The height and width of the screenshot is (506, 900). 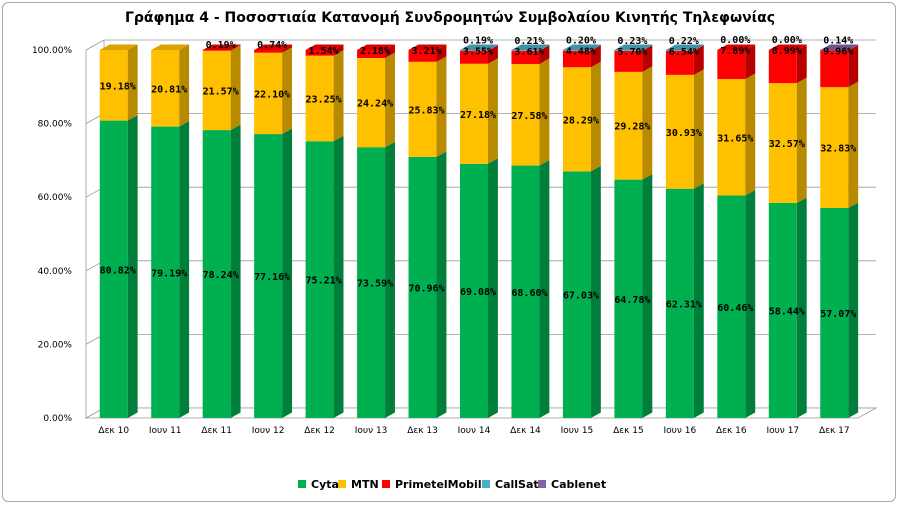 I want to click on bar-side-callsat, so click(x=493, y=47).